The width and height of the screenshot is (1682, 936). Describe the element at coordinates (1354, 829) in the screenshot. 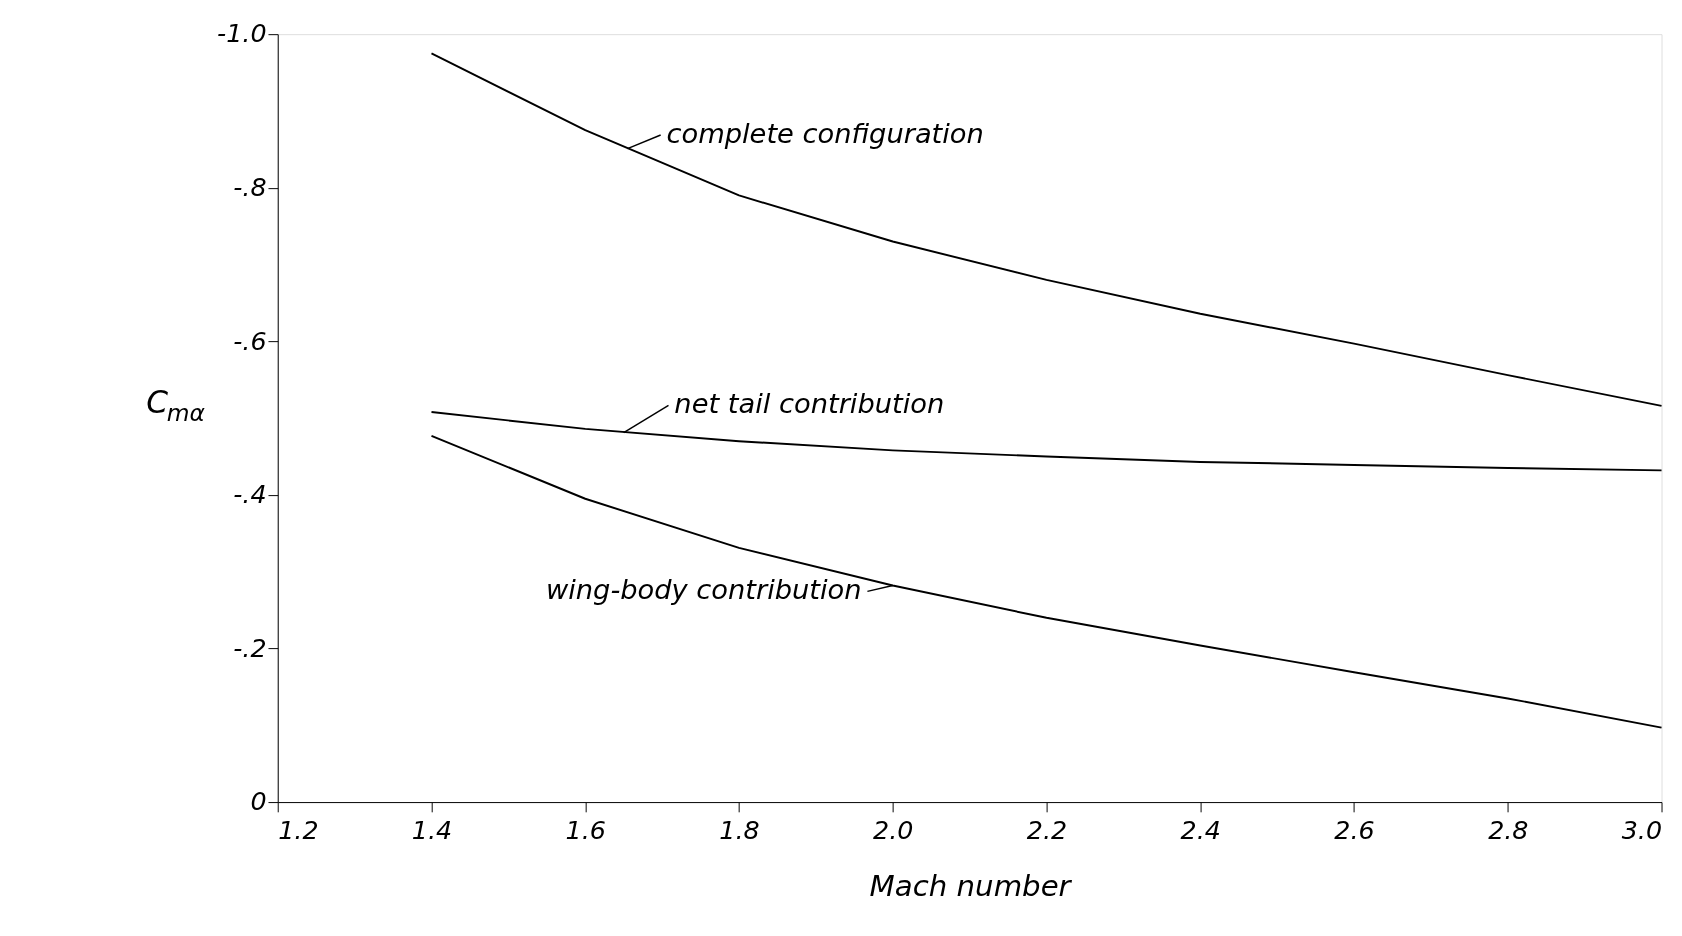

I see `x-tick-label: 2.6` at that location.